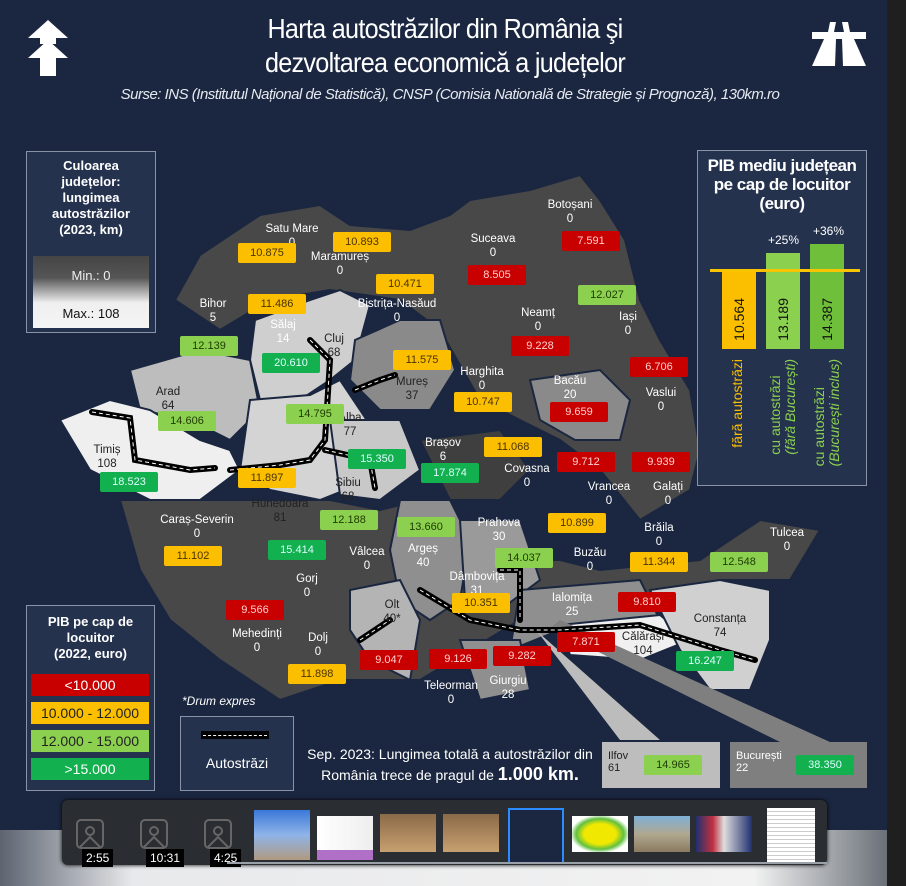 This screenshot has width=906, height=886. I want to click on county-name: Bihor 5, so click(213, 311).